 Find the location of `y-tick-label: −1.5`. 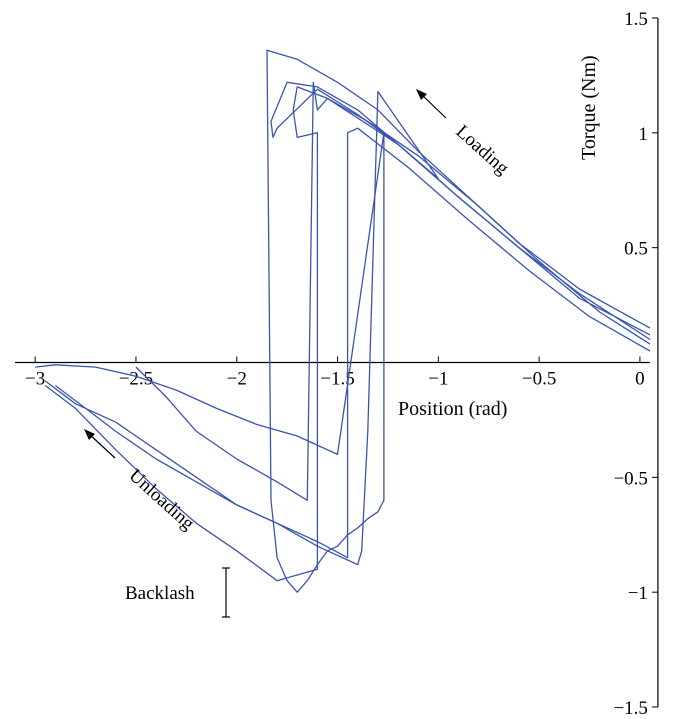

y-tick-label: −1.5 is located at coordinates (630, 708).